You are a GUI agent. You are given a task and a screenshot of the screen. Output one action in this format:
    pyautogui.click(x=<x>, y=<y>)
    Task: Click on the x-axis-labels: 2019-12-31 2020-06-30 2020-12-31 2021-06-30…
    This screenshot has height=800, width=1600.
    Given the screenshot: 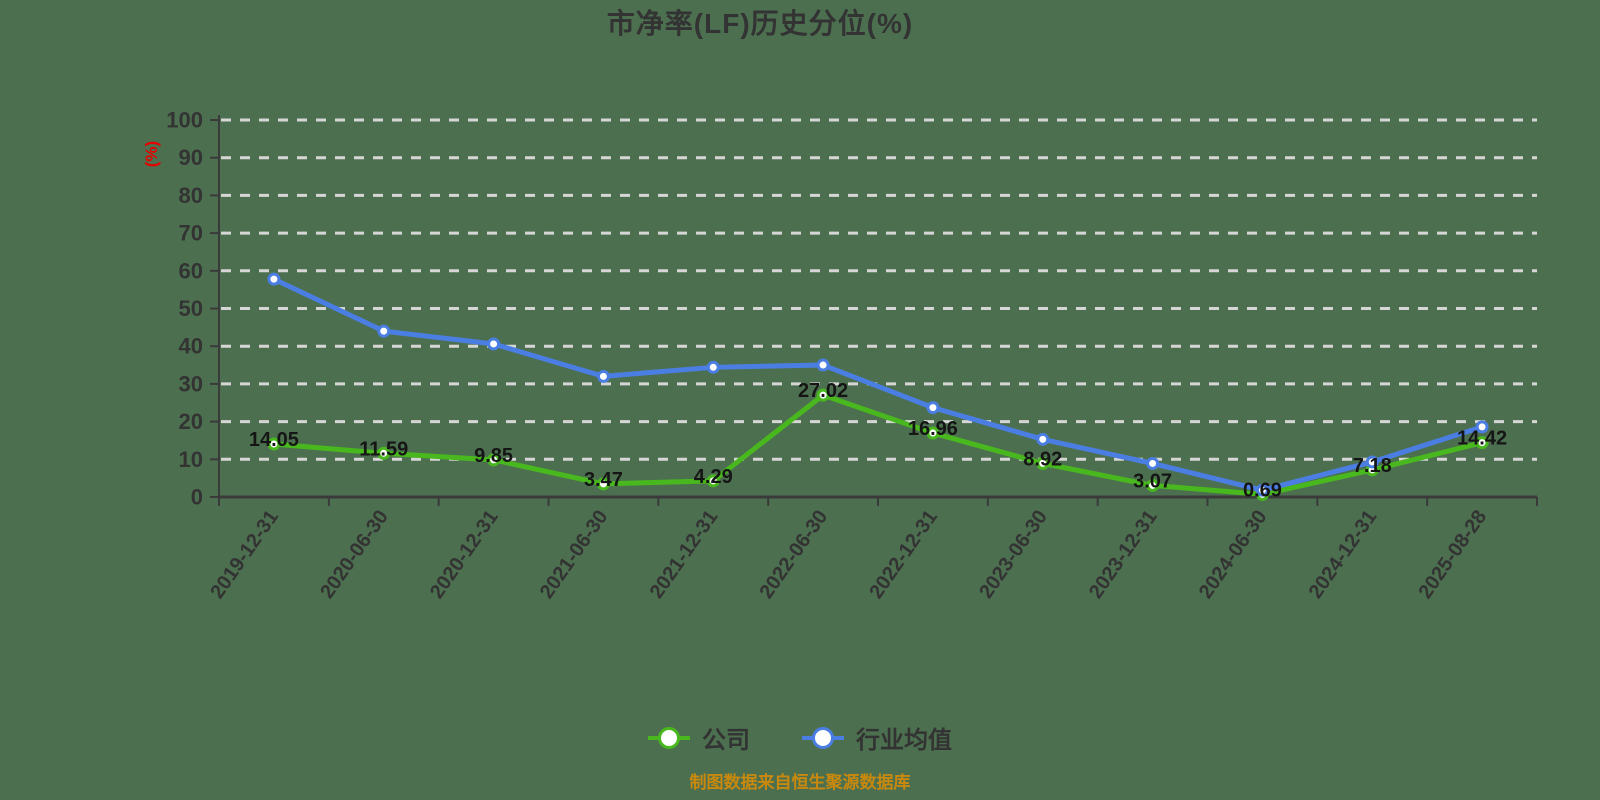 What is the action you would take?
    pyautogui.click(x=848, y=554)
    